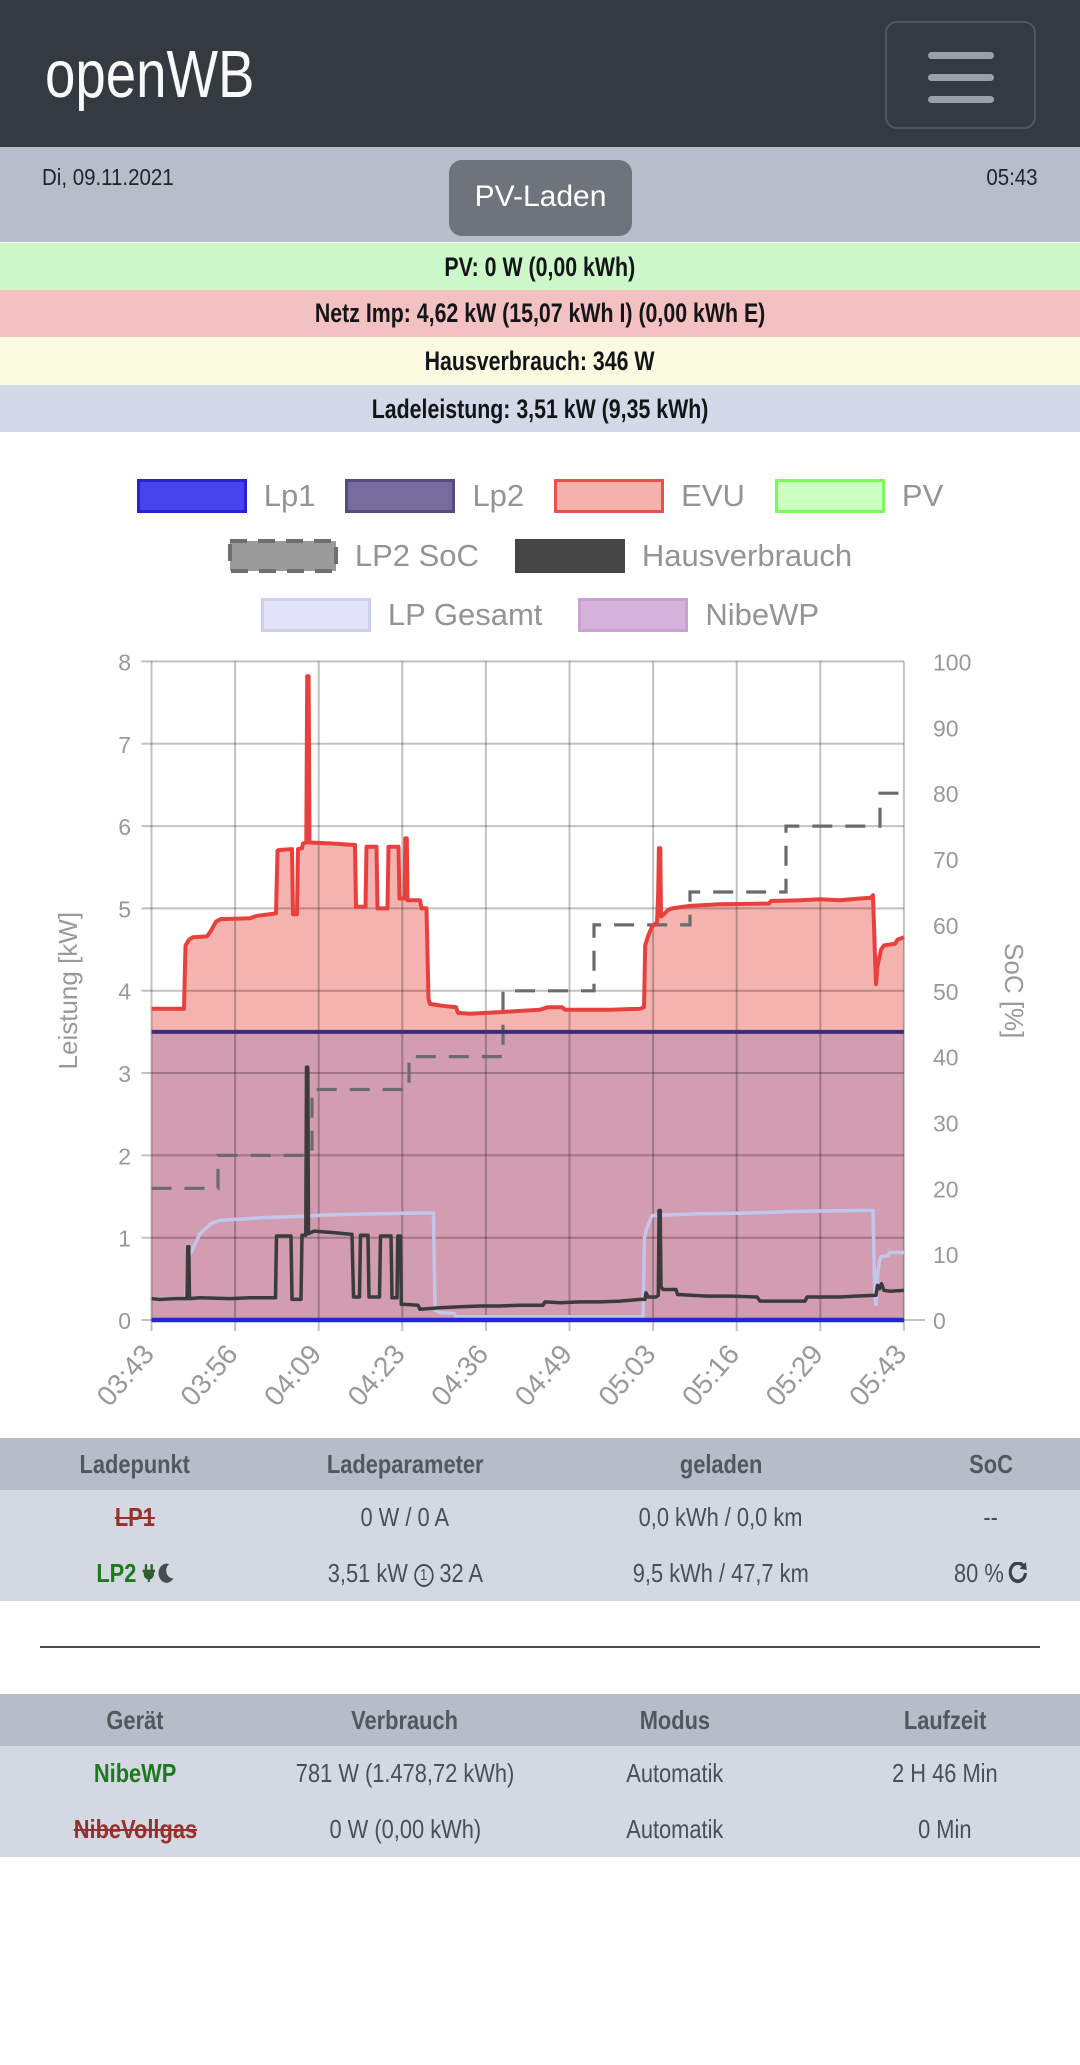  I want to click on svg-text: 04:23, so click(375, 1375).